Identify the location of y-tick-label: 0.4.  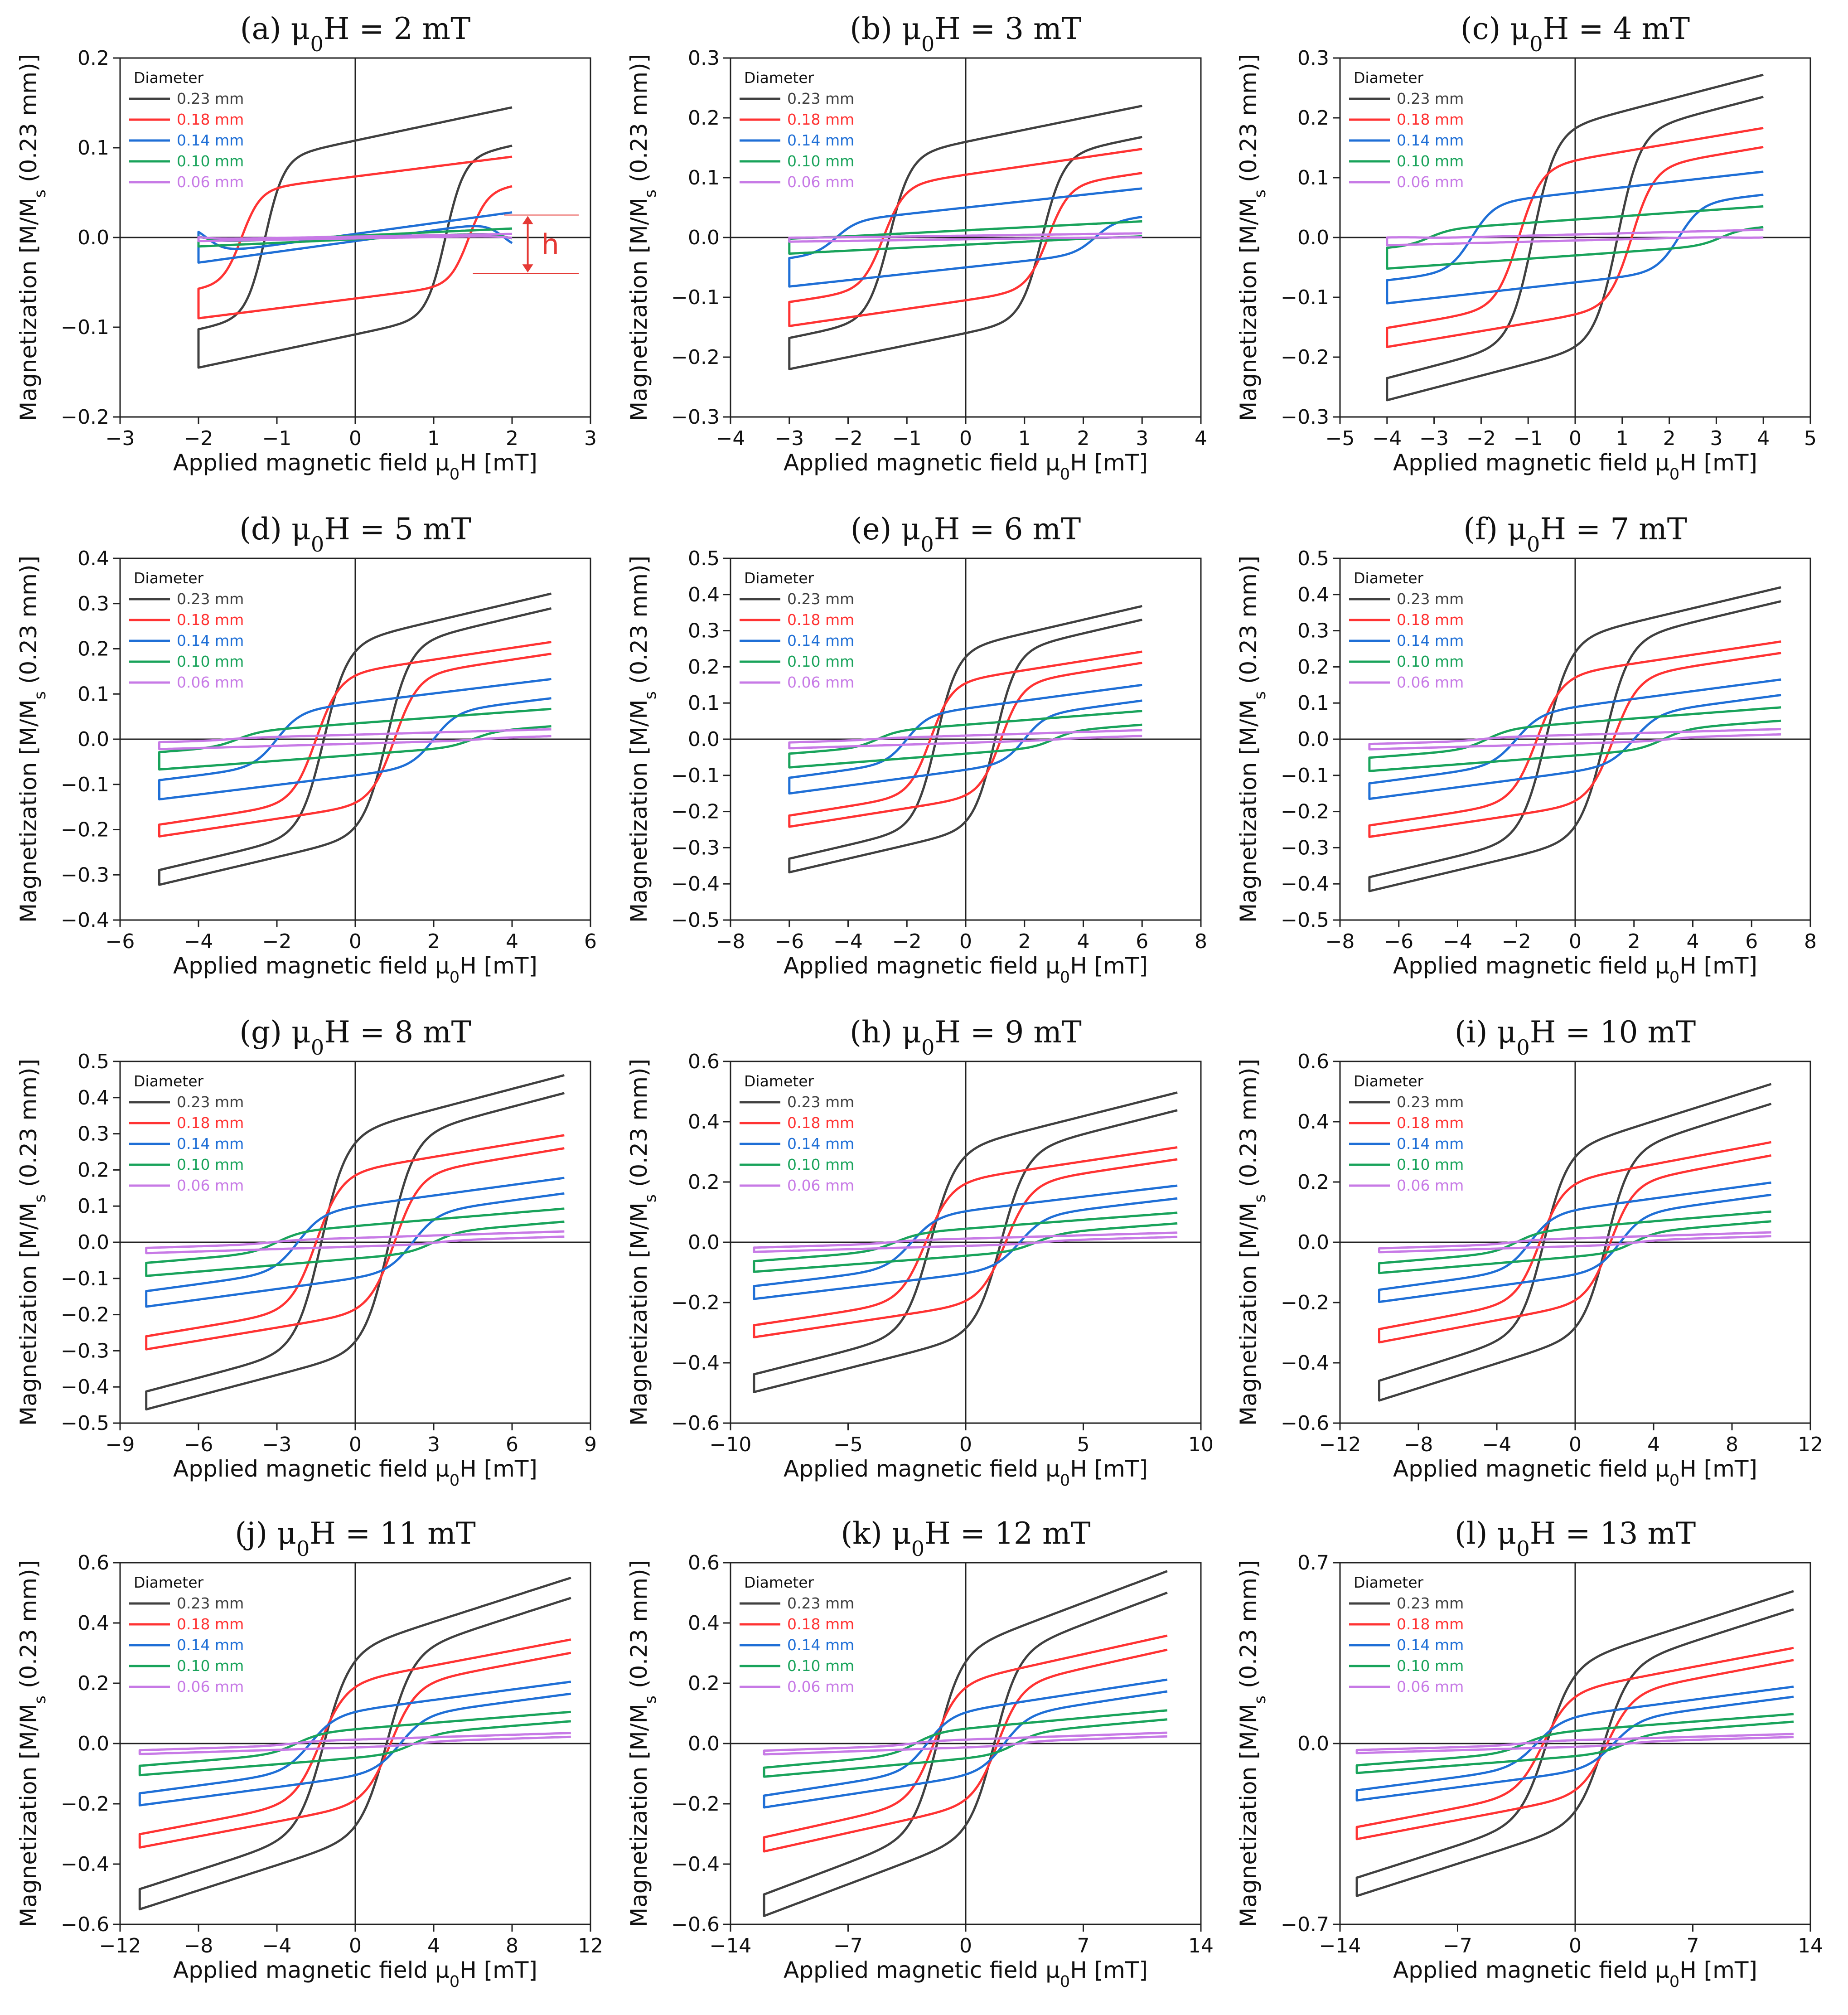
(704, 594).